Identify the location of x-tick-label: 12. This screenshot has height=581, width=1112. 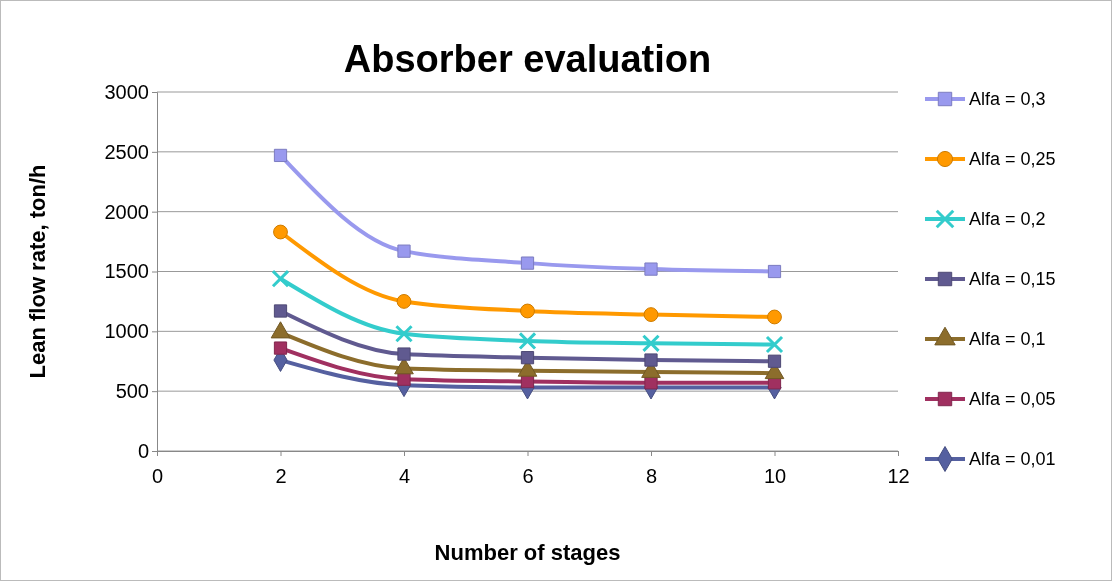
(898, 476).